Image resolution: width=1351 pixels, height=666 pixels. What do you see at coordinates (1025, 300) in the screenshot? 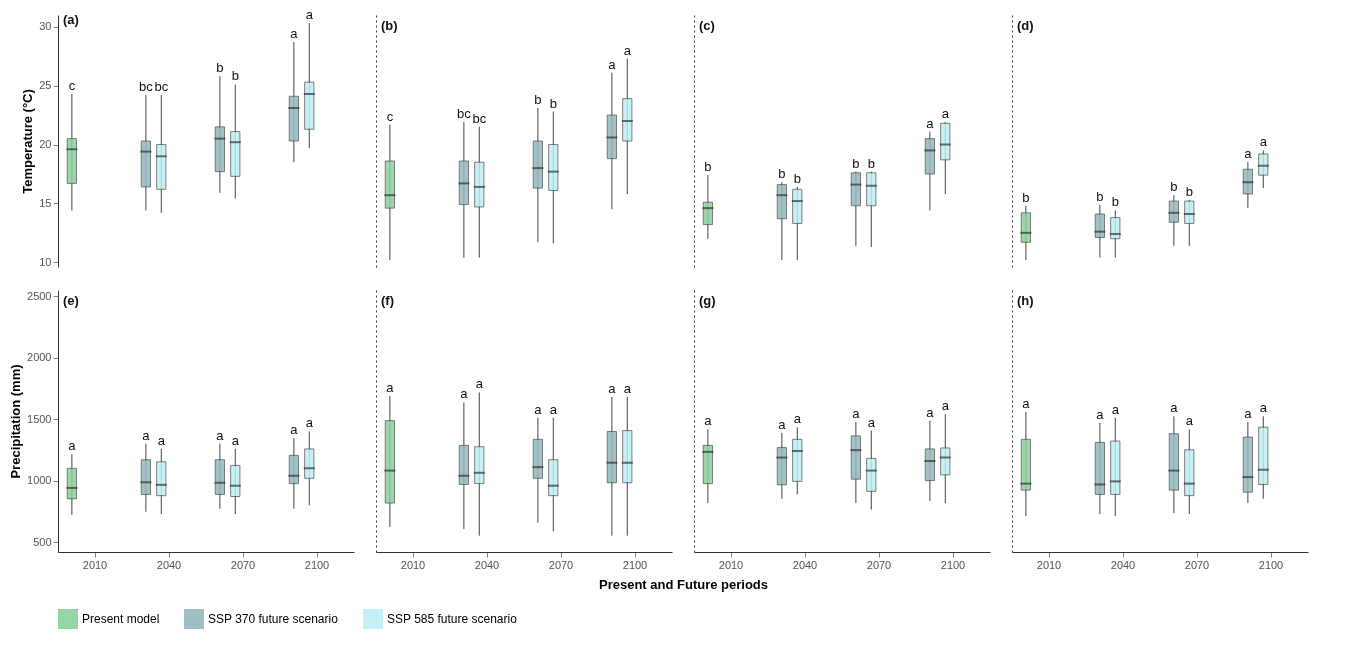
I see `chart-title: (h)` at bounding box center [1025, 300].